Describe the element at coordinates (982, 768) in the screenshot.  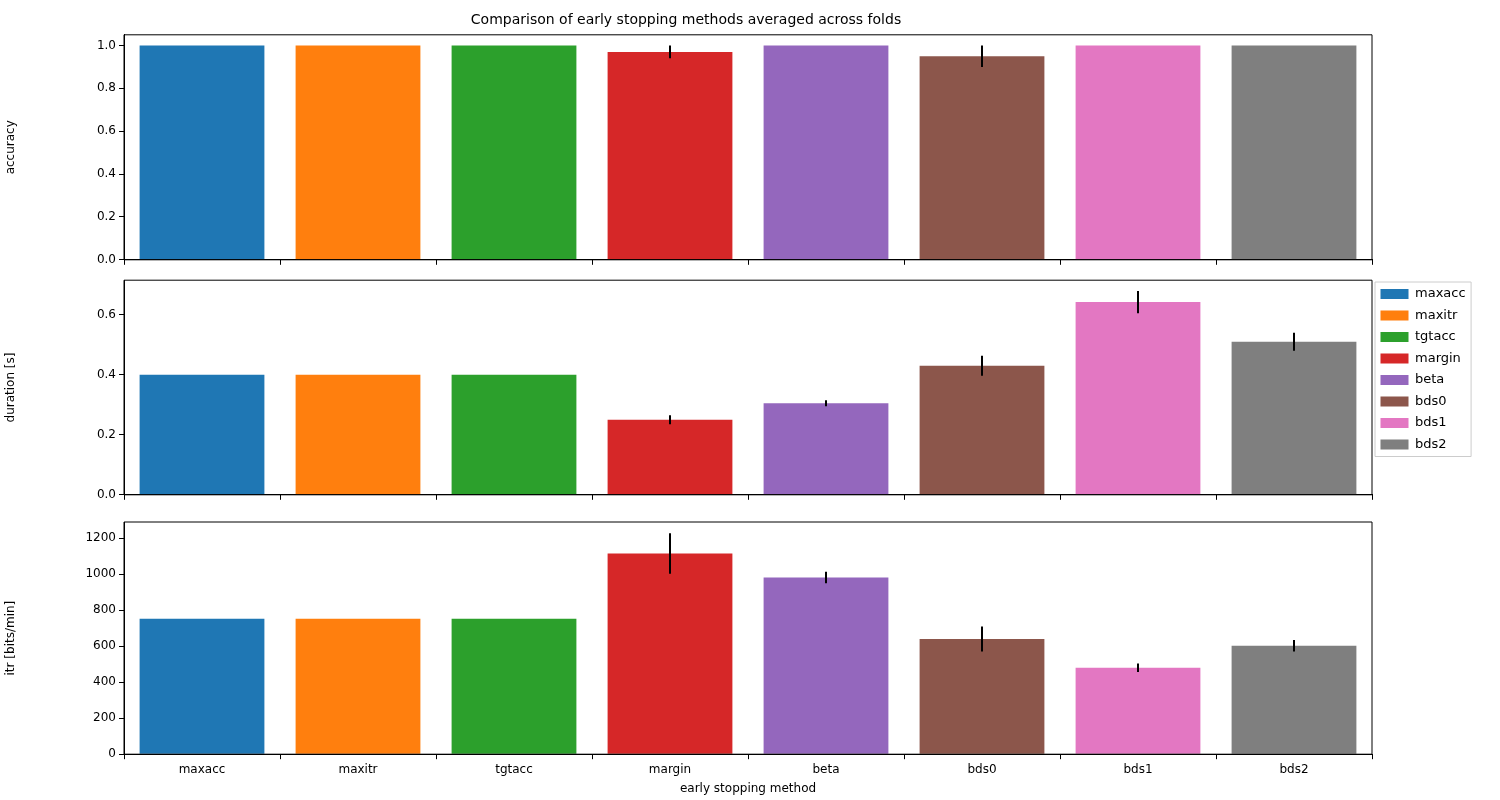
I see `x-tick-label: bds0` at that location.